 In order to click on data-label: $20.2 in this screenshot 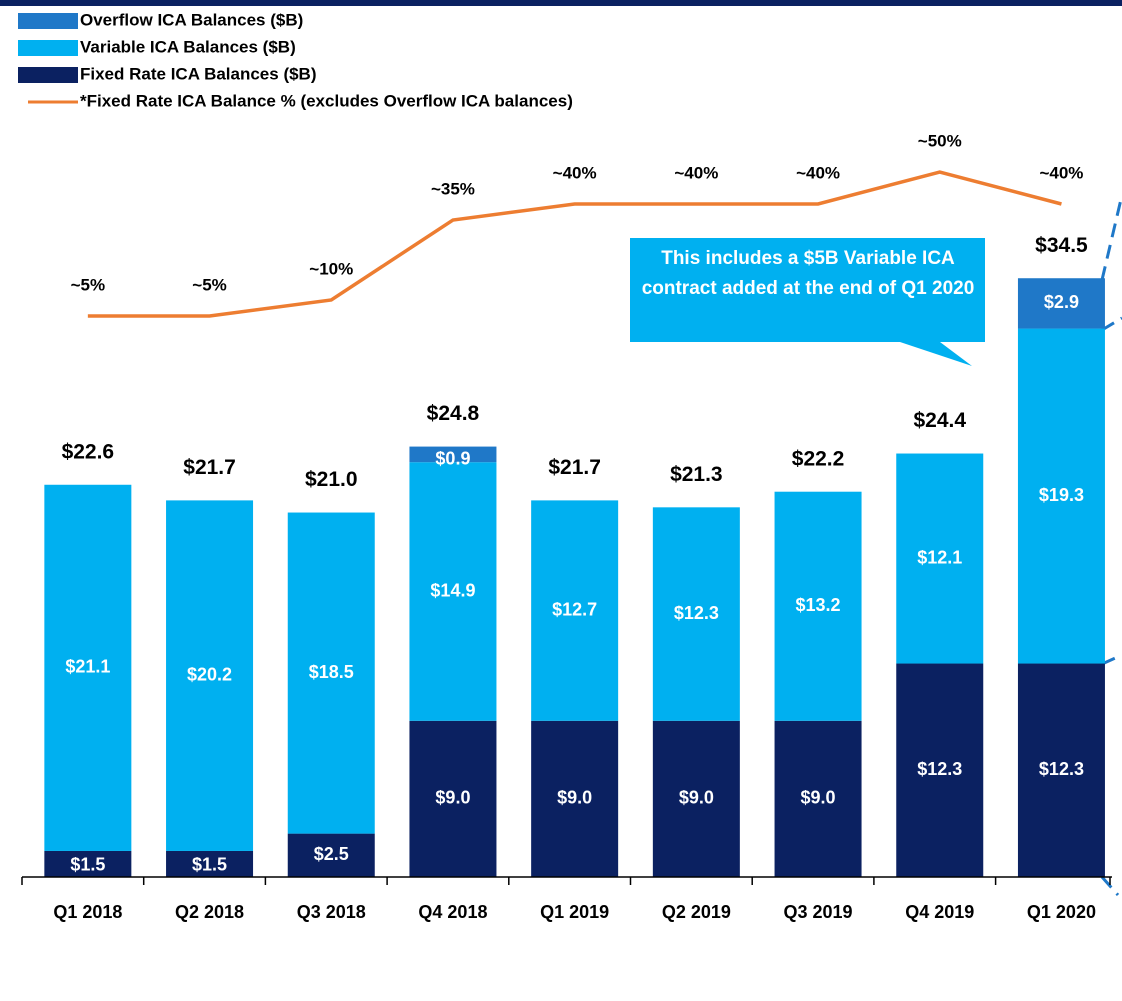, I will do `click(209, 674)`.